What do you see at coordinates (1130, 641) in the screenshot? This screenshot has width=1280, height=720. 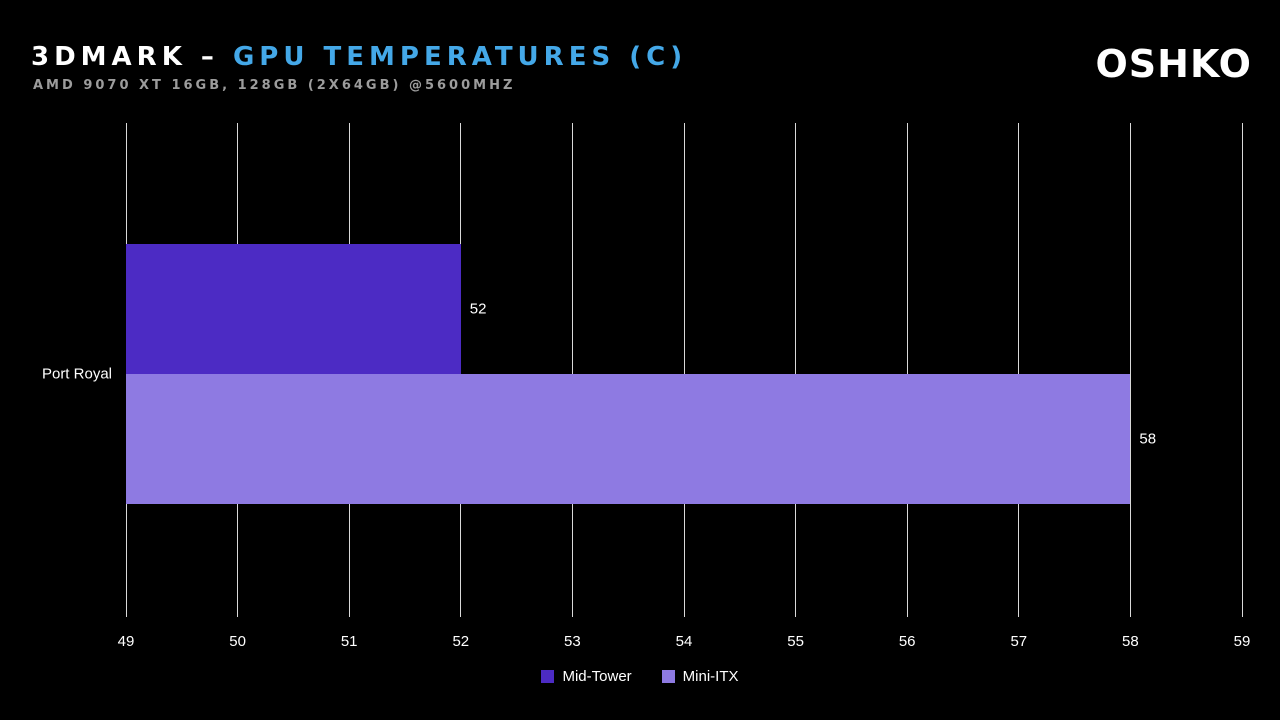 I see `x-axis-tick-label: 58` at bounding box center [1130, 641].